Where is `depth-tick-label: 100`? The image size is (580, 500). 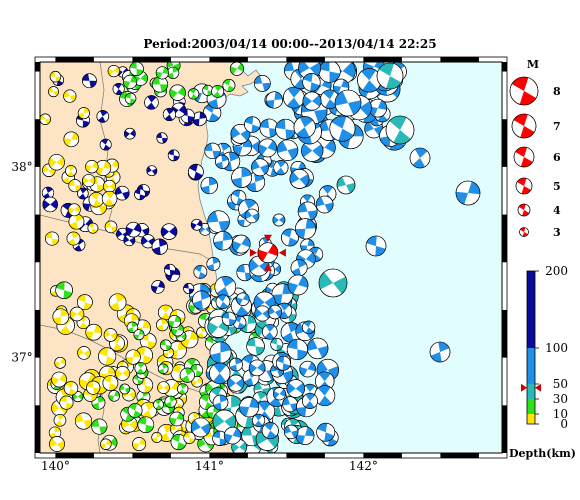 depth-tick-label: 100 is located at coordinates (556, 348).